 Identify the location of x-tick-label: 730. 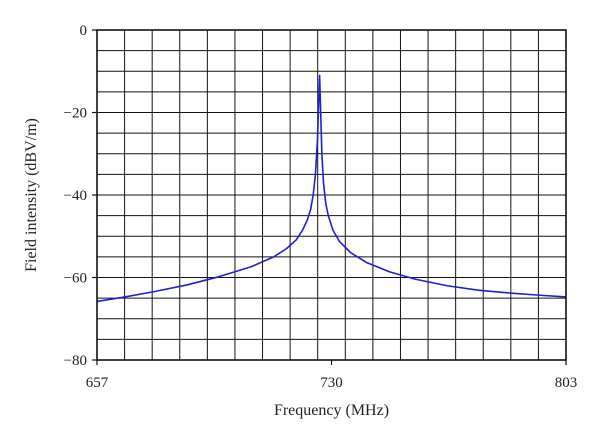
(331, 383).